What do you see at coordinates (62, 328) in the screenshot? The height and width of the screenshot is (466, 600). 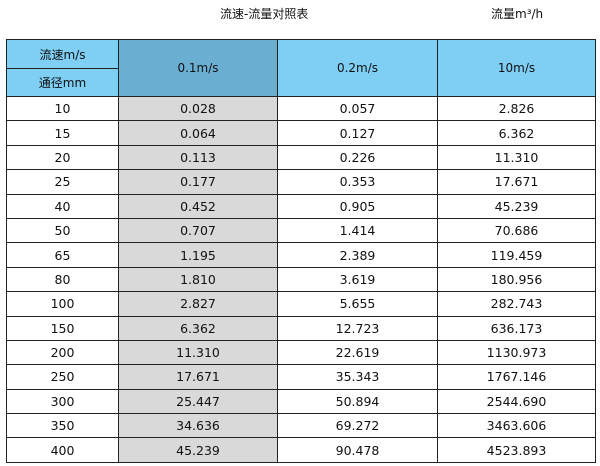 I see `diameter-cell: 150` at bounding box center [62, 328].